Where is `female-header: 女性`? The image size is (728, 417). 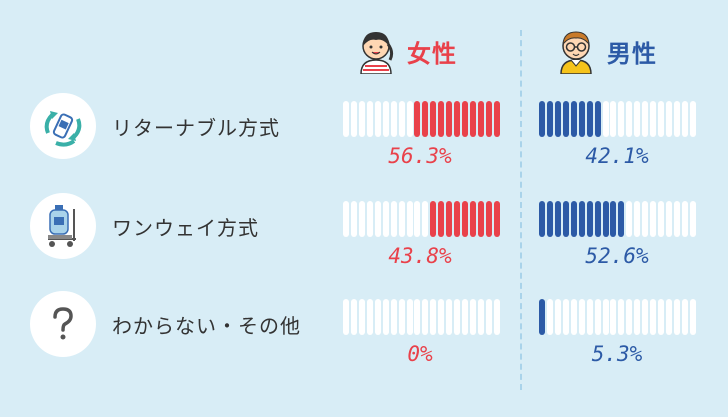 female-header: 女性 is located at coordinates (407, 51).